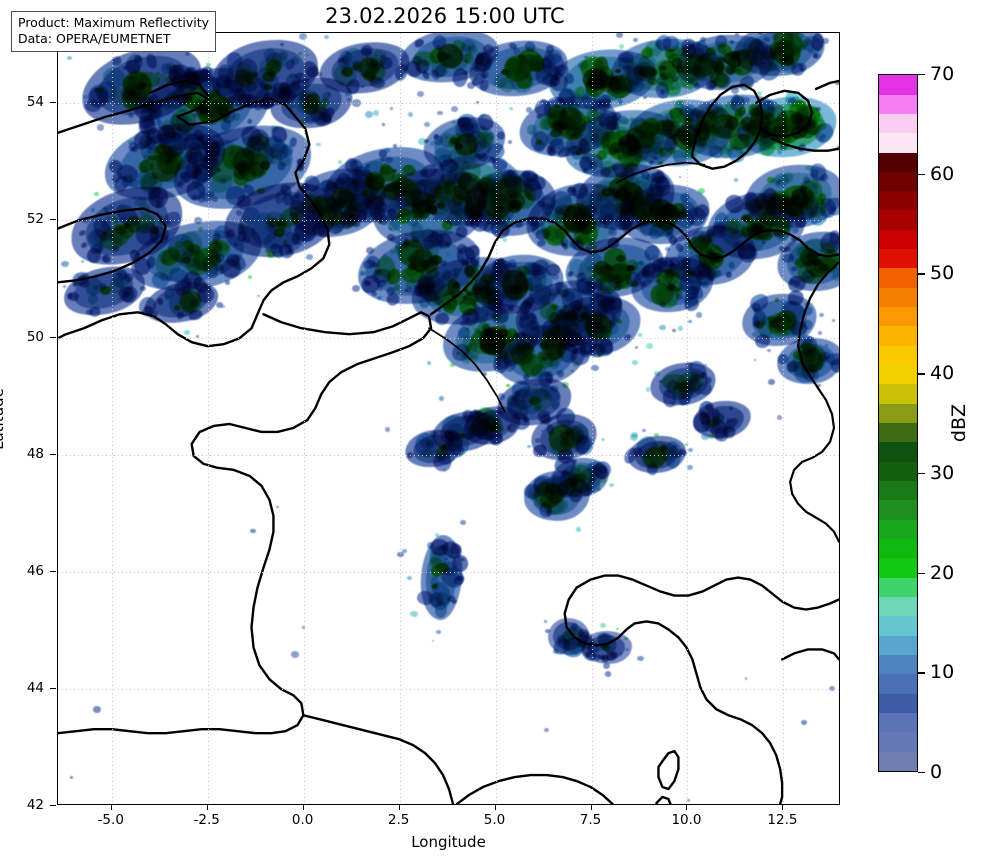  Describe the element at coordinates (399, 807) in the screenshot. I see `x-tick-mark` at that location.